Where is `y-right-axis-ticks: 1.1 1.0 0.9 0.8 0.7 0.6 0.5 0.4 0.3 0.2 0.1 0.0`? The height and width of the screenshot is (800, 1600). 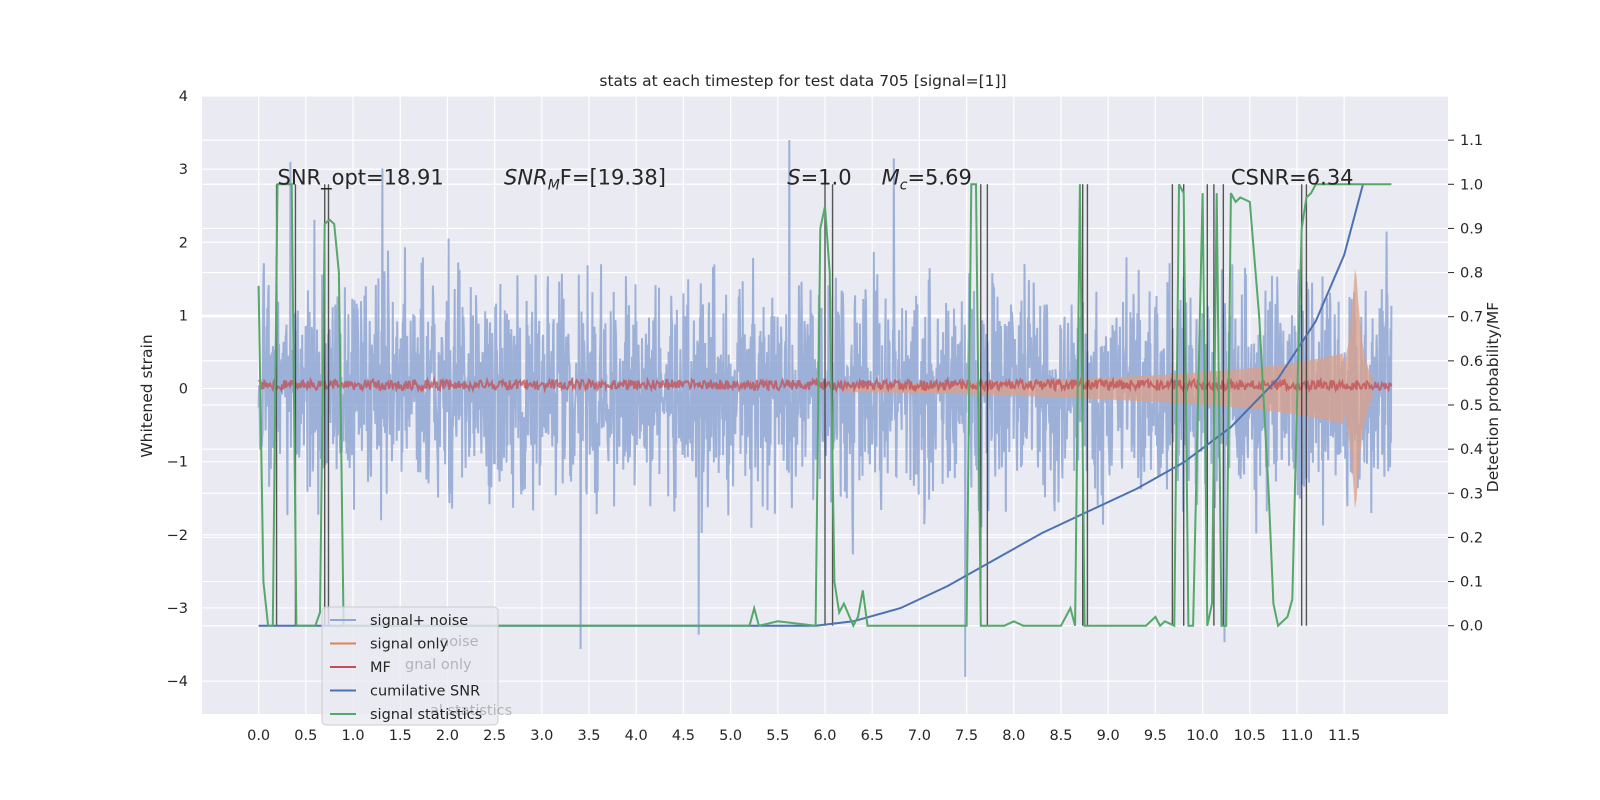 y-right-axis-ticks: 1.1 1.0 0.9 0.8 0.7 0.6 0.5 0.4 0.3 0.2 0.1 0.0 is located at coordinates (1465, 384).